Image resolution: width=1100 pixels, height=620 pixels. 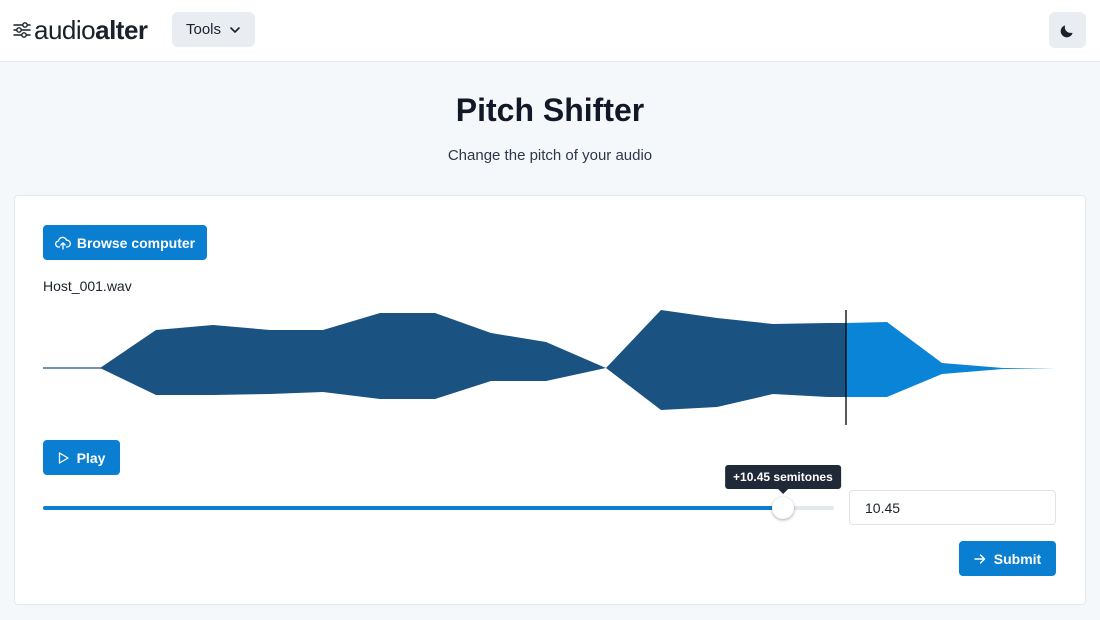 I want to click on play-button: Play, so click(x=81, y=457).